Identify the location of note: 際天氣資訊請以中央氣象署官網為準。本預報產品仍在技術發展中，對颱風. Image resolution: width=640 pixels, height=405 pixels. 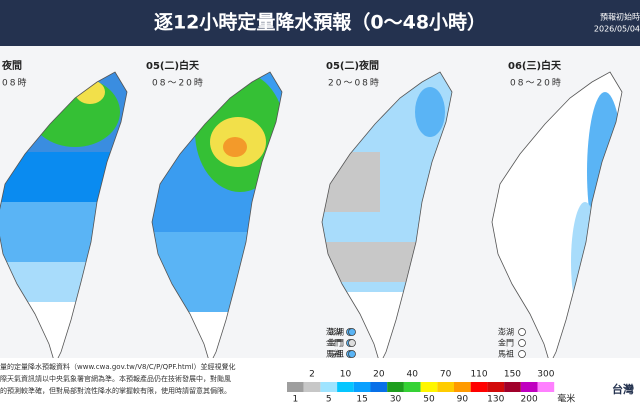
(115, 378).